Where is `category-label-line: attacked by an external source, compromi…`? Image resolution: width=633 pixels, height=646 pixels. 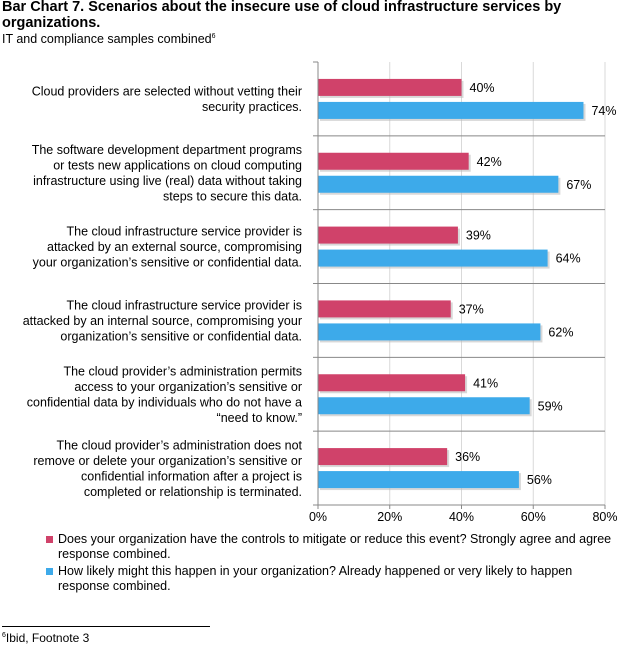
category-label-line: attacked by an external source, compromi… is located at coordinates (174, 247).